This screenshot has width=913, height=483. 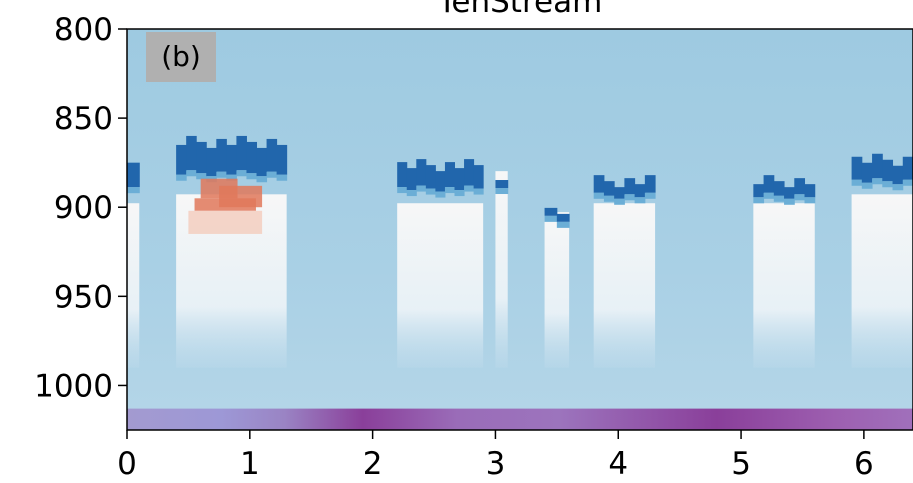 I want to click on x-tick-label: 4, so click(x=618, y=464).